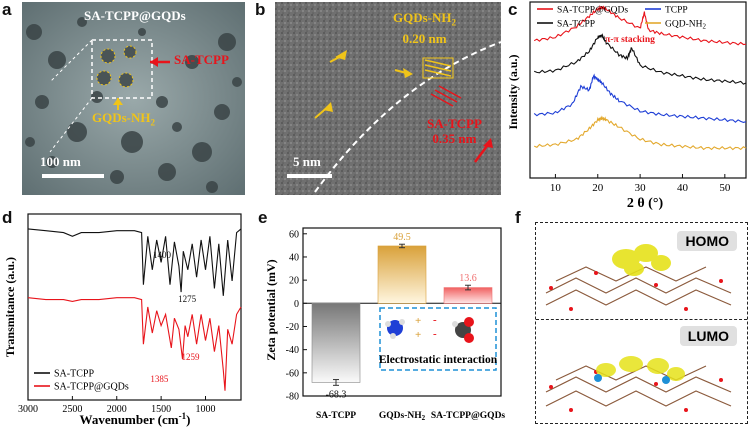  Describe the element at coordinates (206, 409) in the screenshot. I see `chart-d-xtick-label-4: 1000` at that location.